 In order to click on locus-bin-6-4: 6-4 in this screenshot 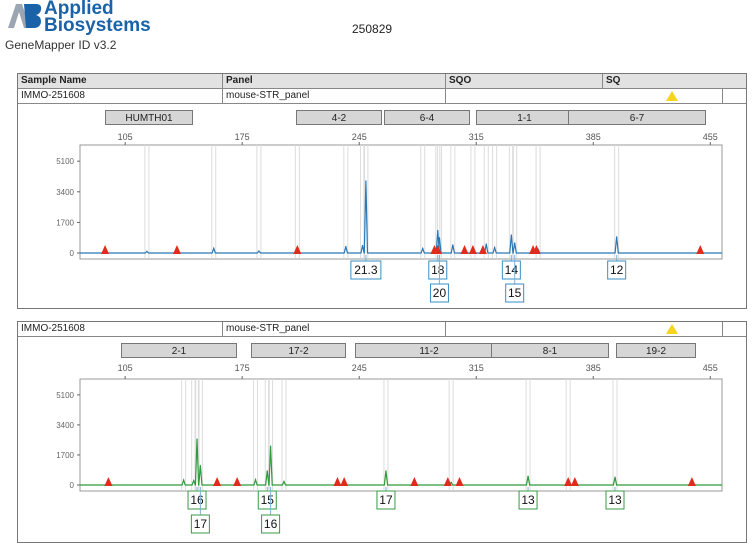, I will do `click(427, 117)`.